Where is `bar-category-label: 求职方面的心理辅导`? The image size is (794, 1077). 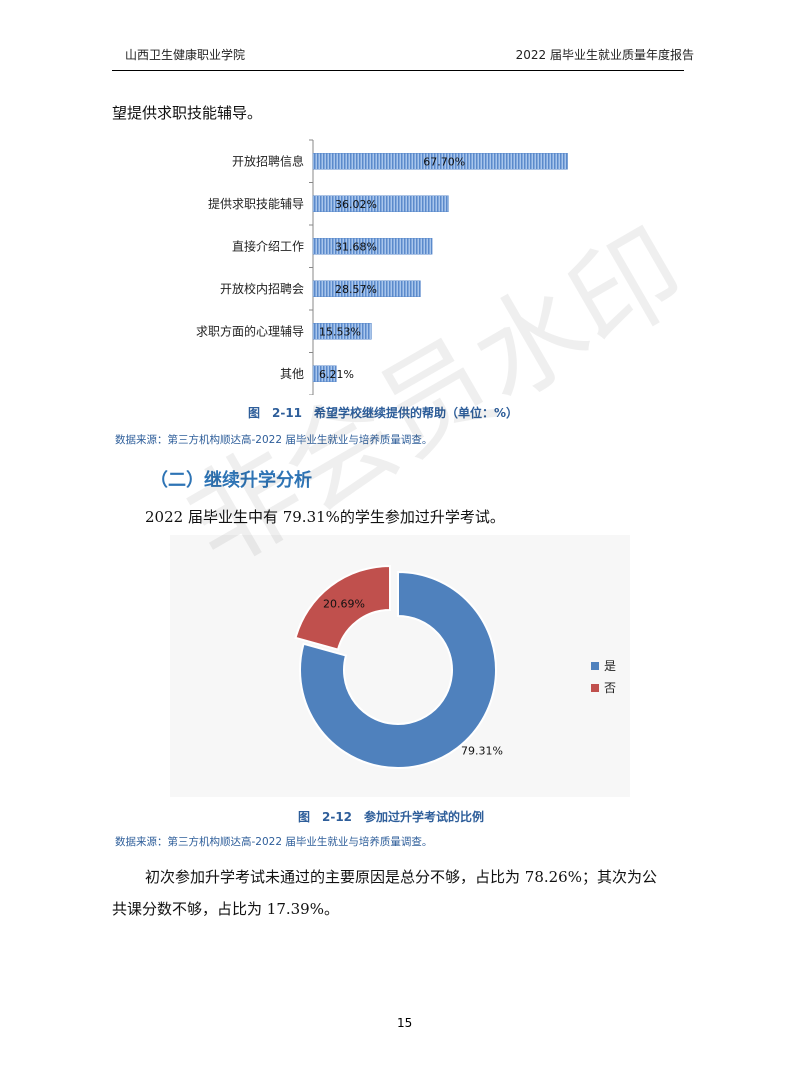
bar-category-label: 求职方面的心理辅导 is located at coordinates (250, 330).